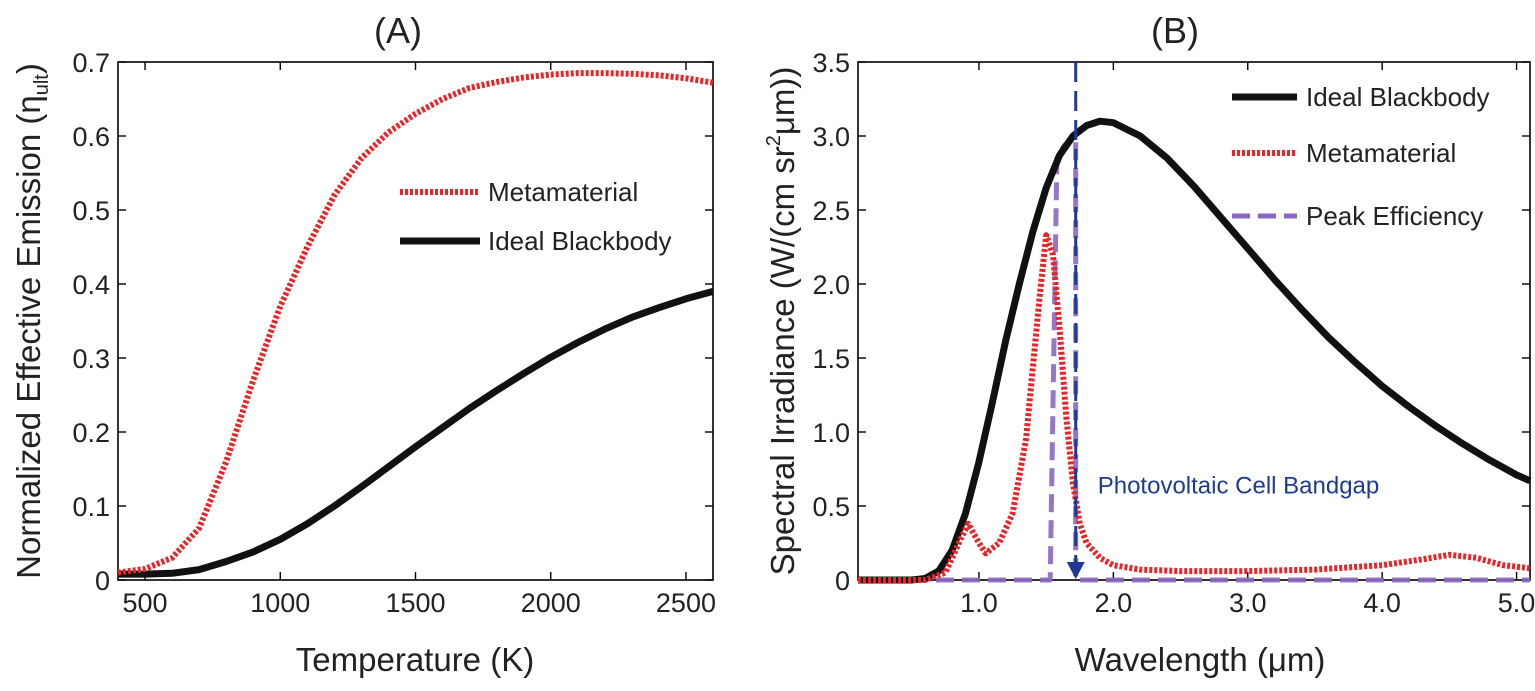 Image resolution: width=1535 pixels, height=691 pixels. Describe the element at coordinates (782, 360) in the screenshot. I see `panel-b-y-label-main: Spectral Irradiance (W/(cm sr` at that location.